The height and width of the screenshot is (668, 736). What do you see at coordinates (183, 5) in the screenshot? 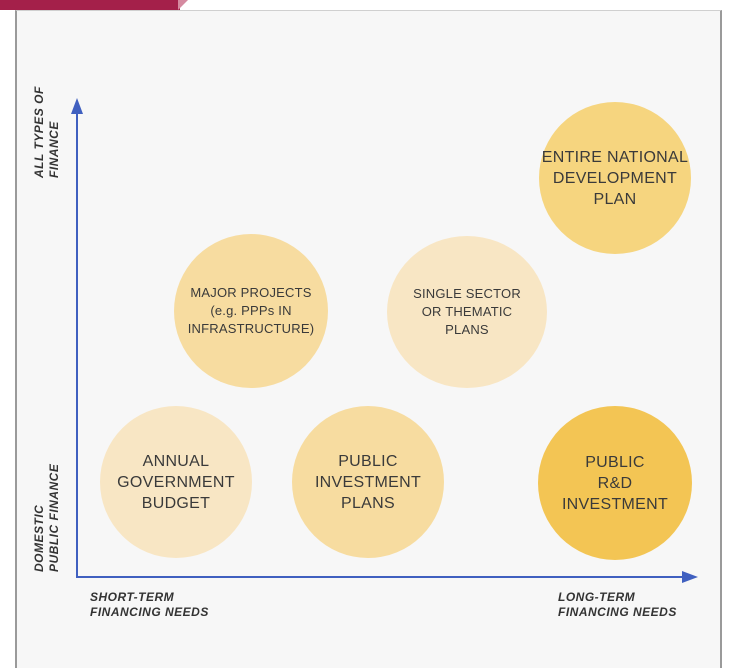
I see `header-banner-fold` at bounding box center [183, 5].